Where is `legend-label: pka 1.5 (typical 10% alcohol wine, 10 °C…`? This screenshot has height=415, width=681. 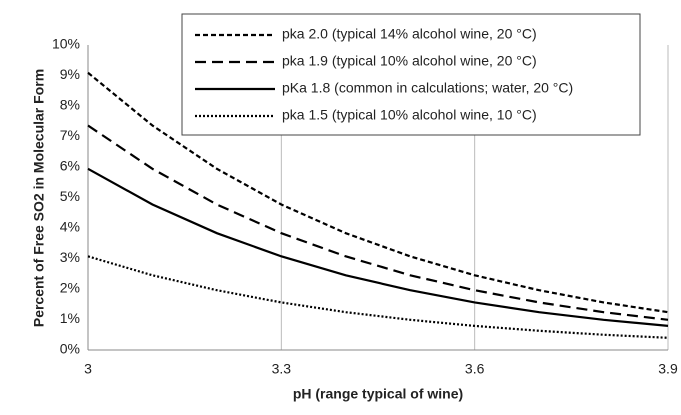
legend-label: pka 1.5 (typical 10% alcohol wine, 10 °C… is located at coordinates (409, 115).